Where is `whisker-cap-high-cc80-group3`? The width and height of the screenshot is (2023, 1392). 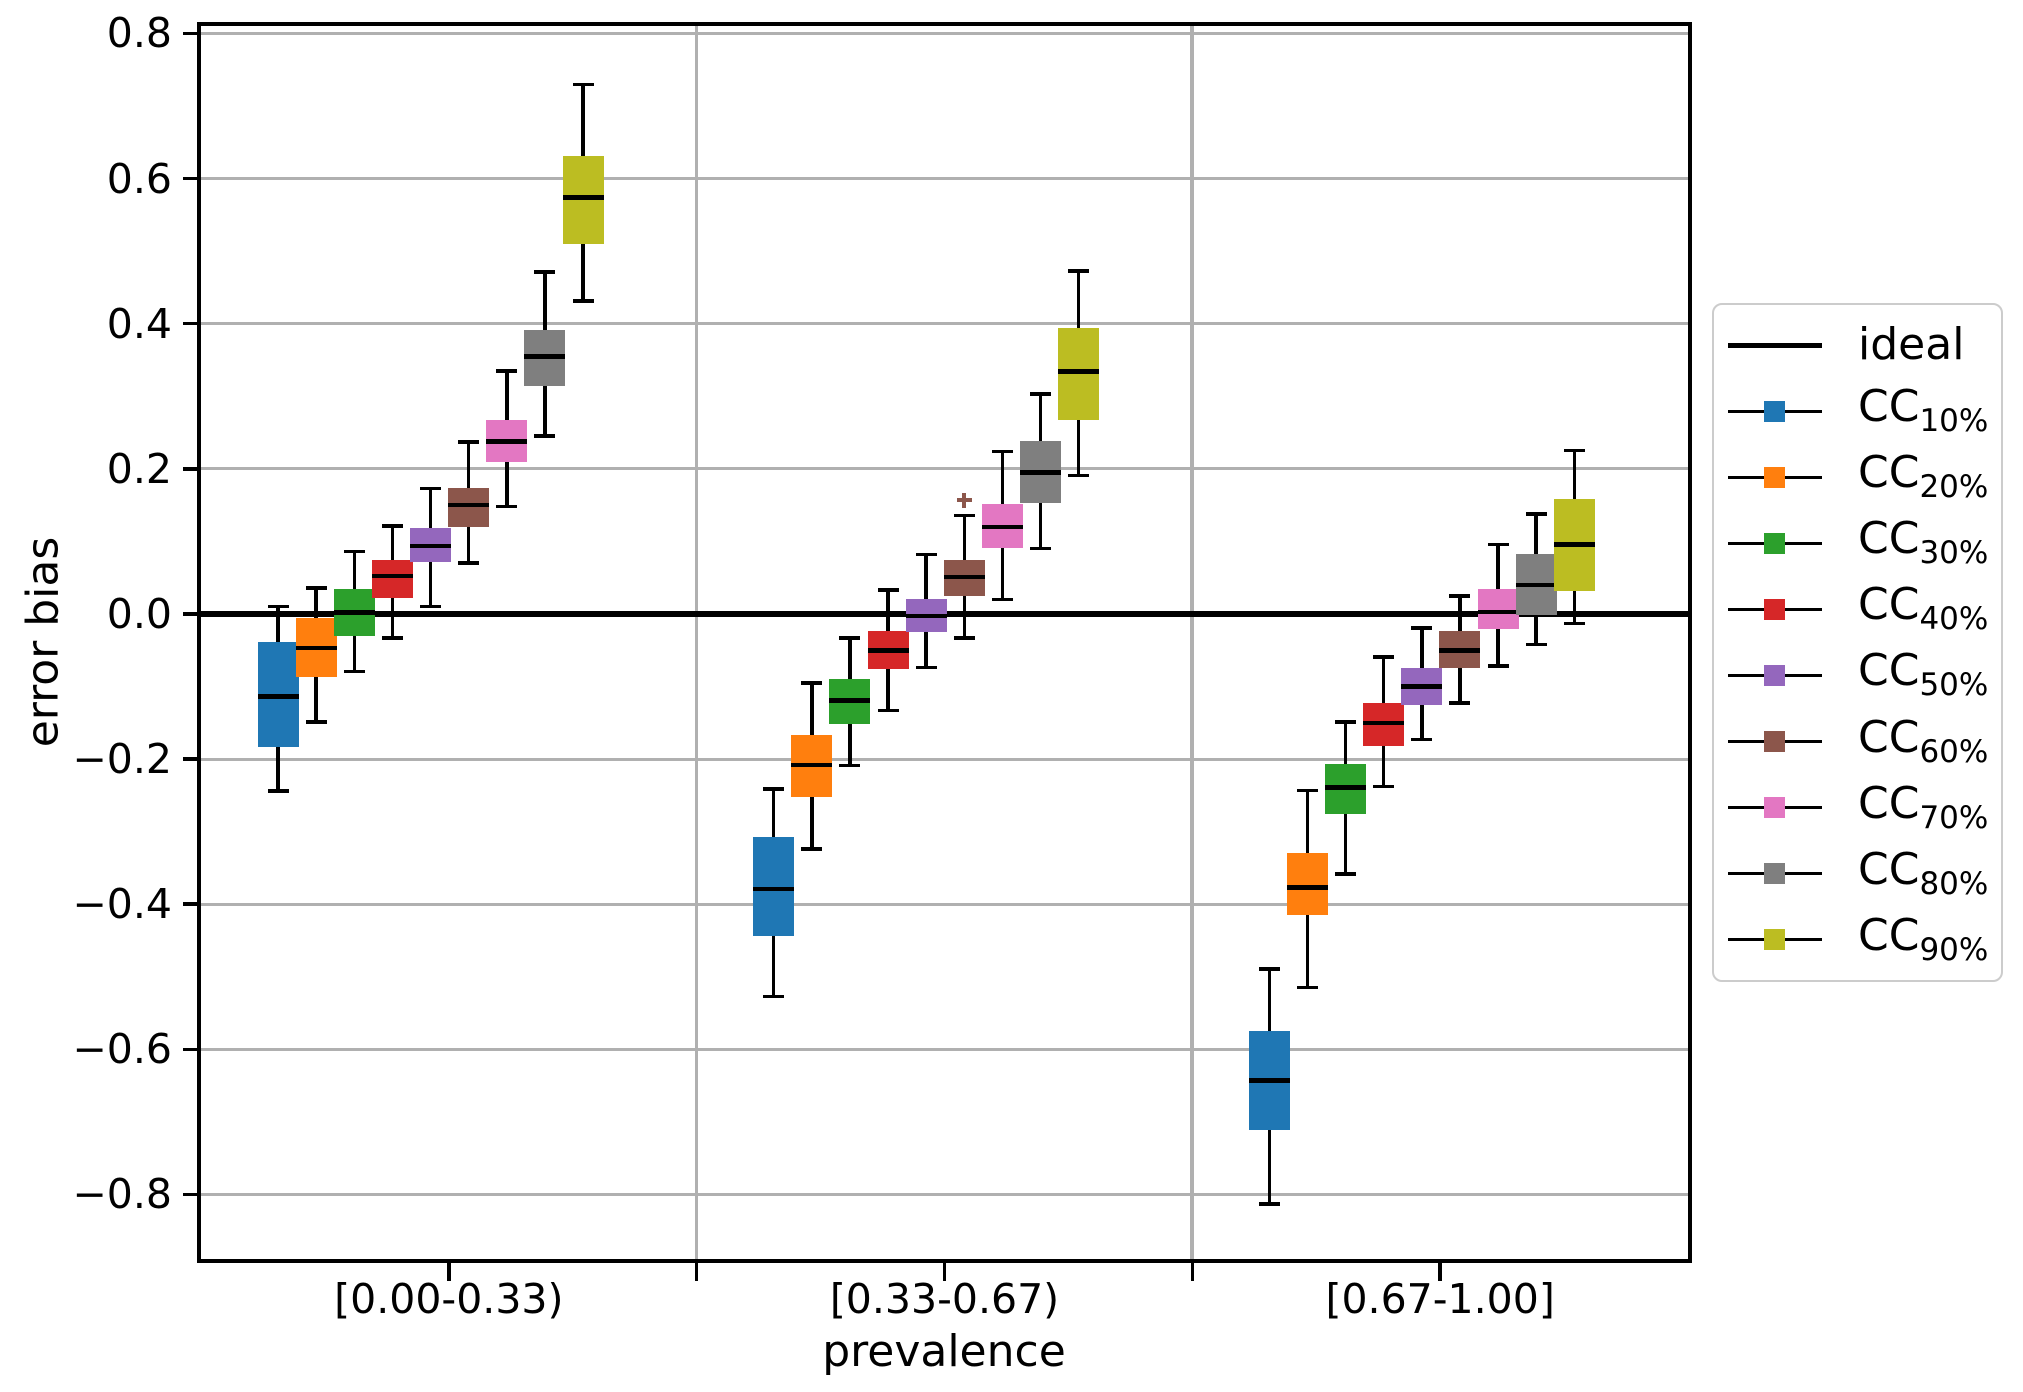 whisker-cap-high-cc80-group3 is located at coordinates (1536, 514).